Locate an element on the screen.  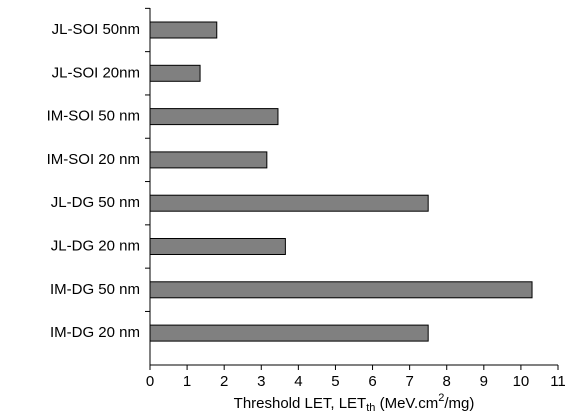
y-tick-label: IM-SOI 50 nm is located at coordinates (93, 116).